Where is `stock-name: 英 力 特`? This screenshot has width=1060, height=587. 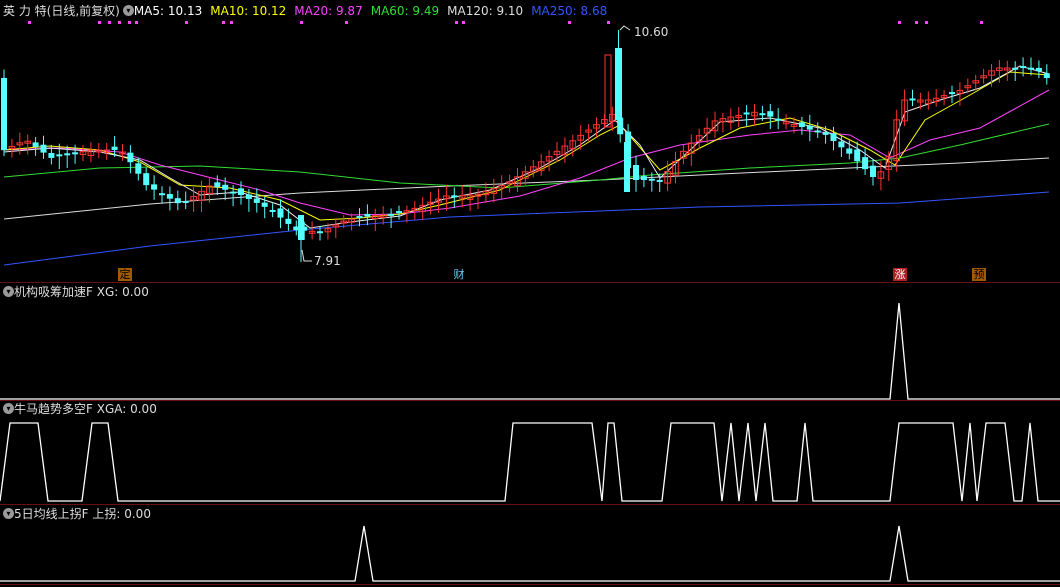 stock-name: 英 力 特 is located at coordinates (25, 11).